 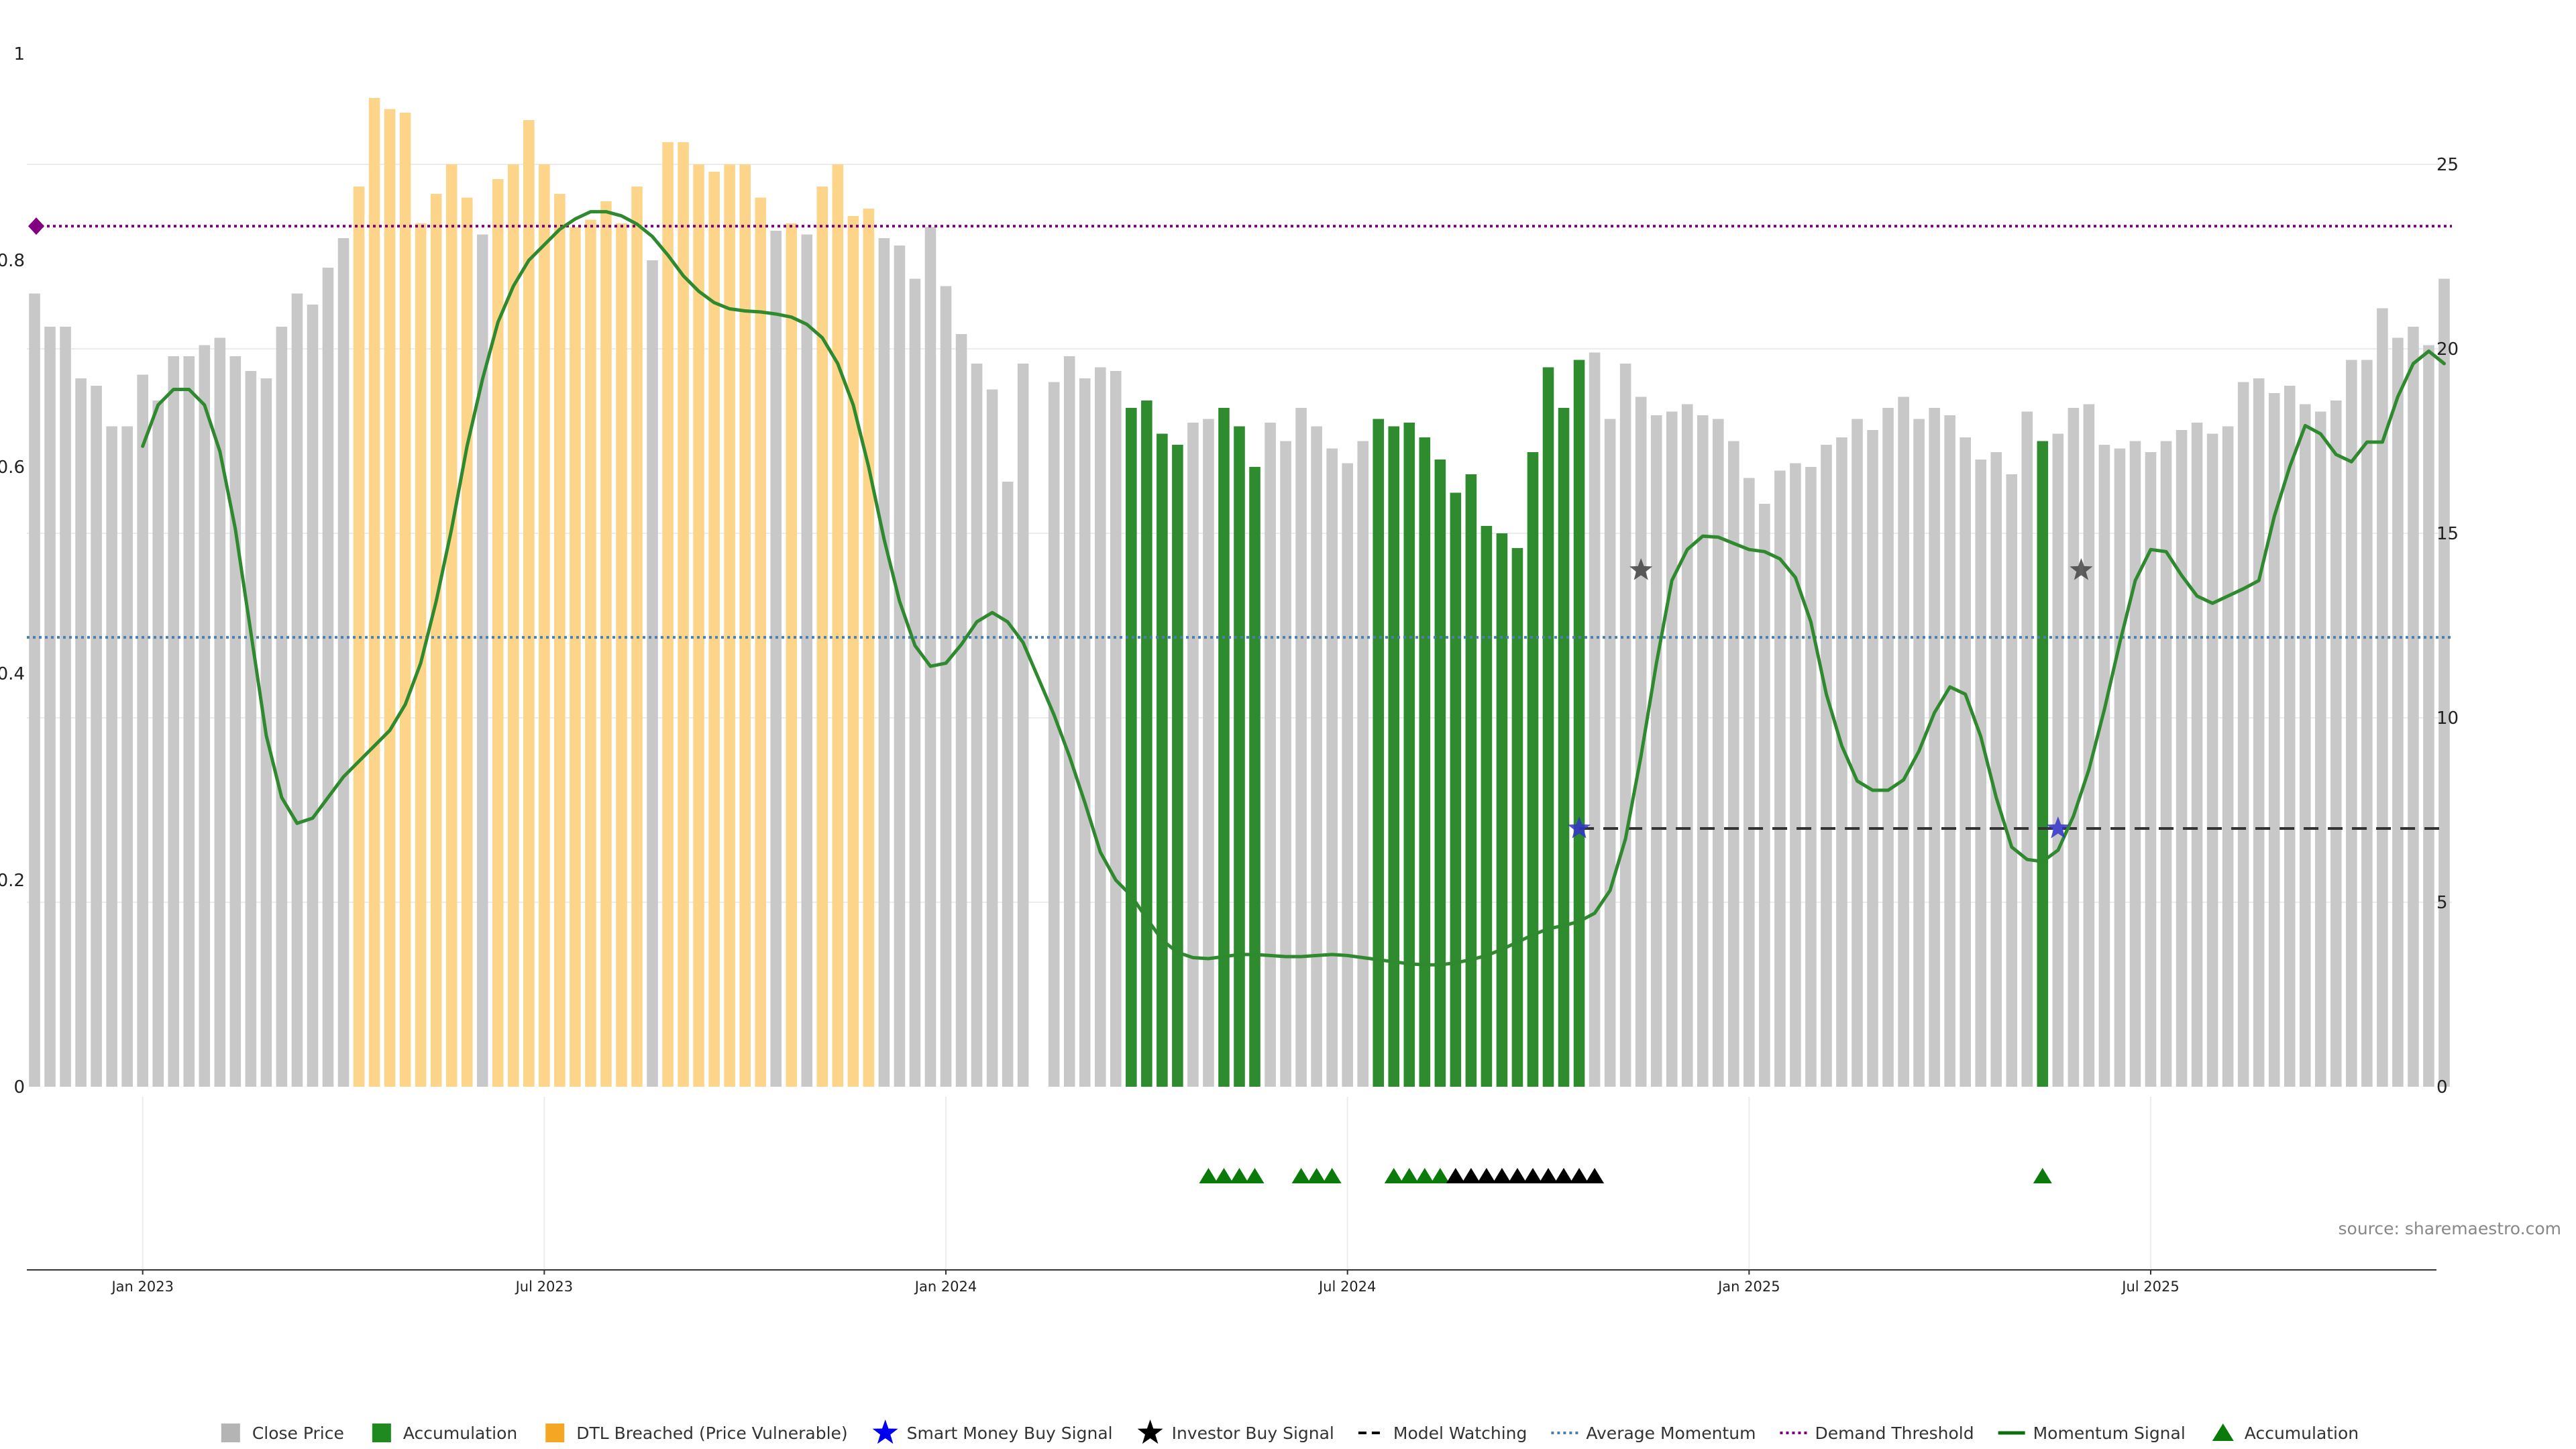 What do you see at coordinates (142, 1287) in the screenshot?
I see `x-axis-tick-label: Jan 2023` at bounding box center [142, 1287].